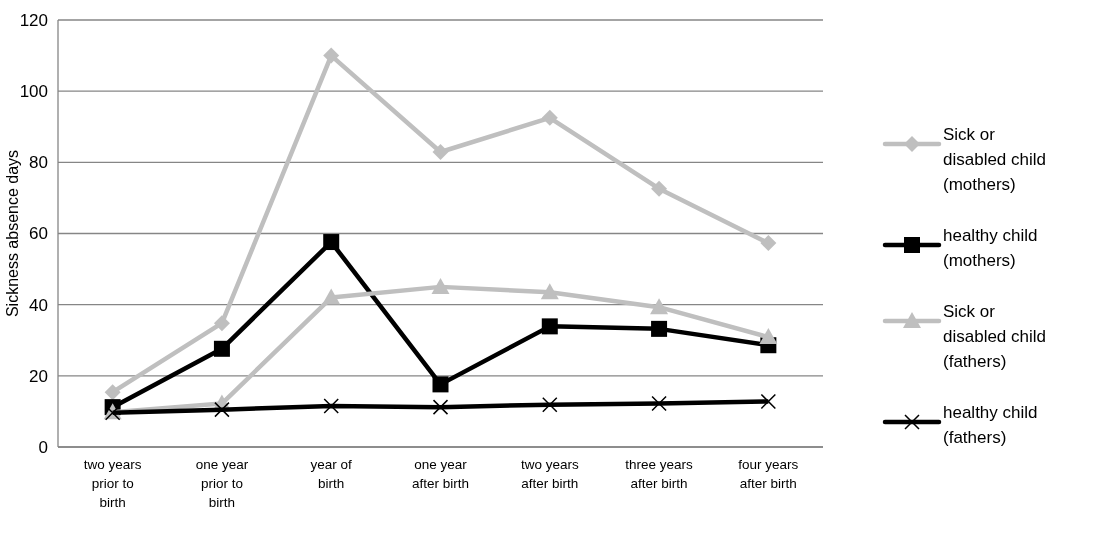 This screenshot has height=541, width=1102. I want to click on x-tick-label: one year after birth, so click(440, 474).